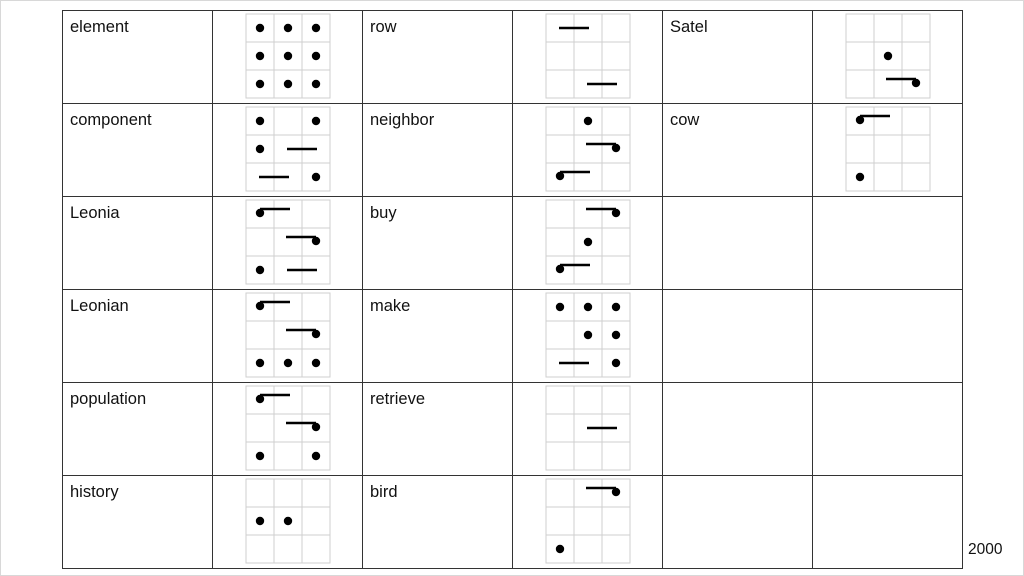 The width and height of the screenshot is (1024, 576). Describe the element at coordinates (437, 57) in the screenshot. I see `word-cell: row` at that location.